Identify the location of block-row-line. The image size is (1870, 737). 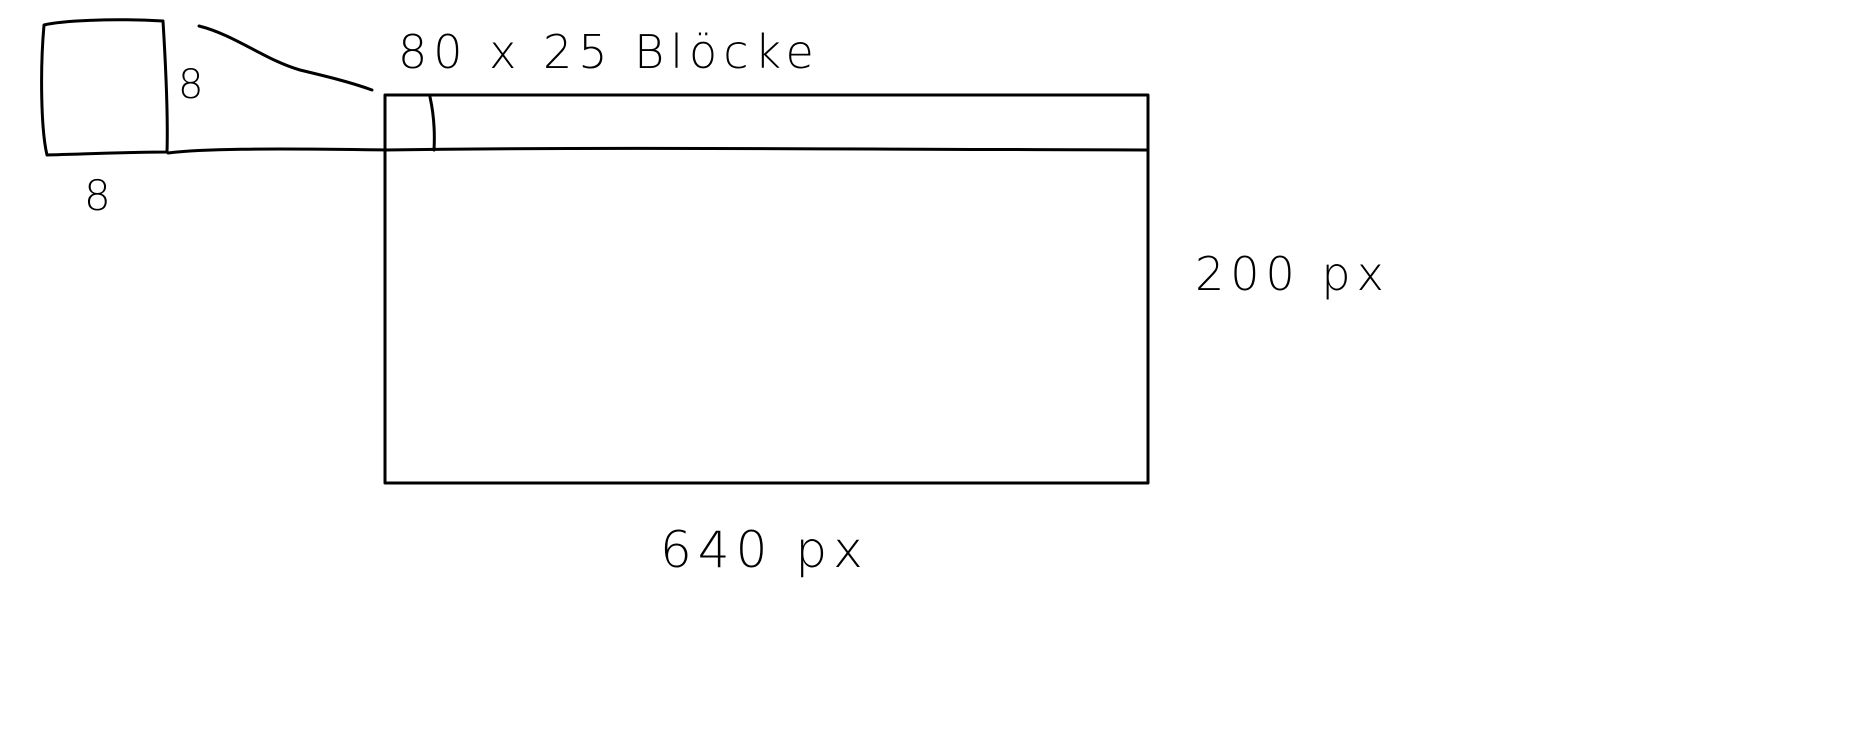
(766, 149).